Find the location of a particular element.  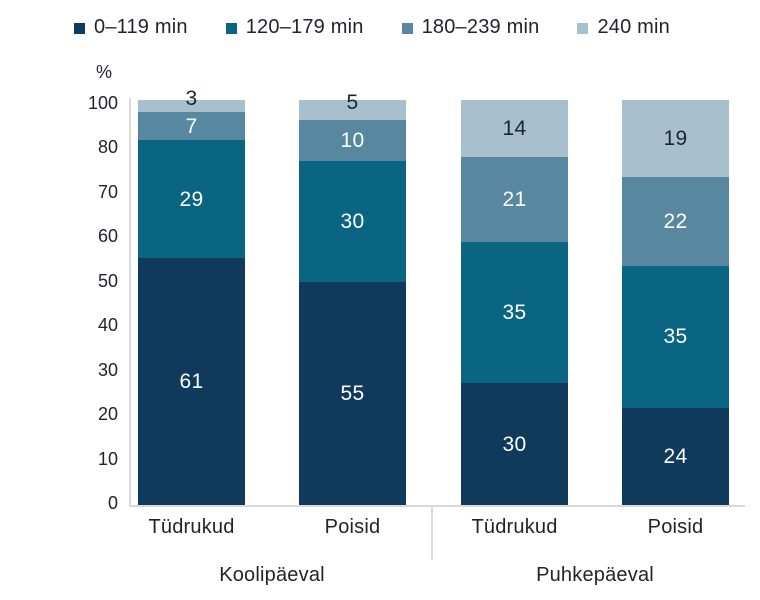

bar-segment: 10 is located at coordinates (352, 140).